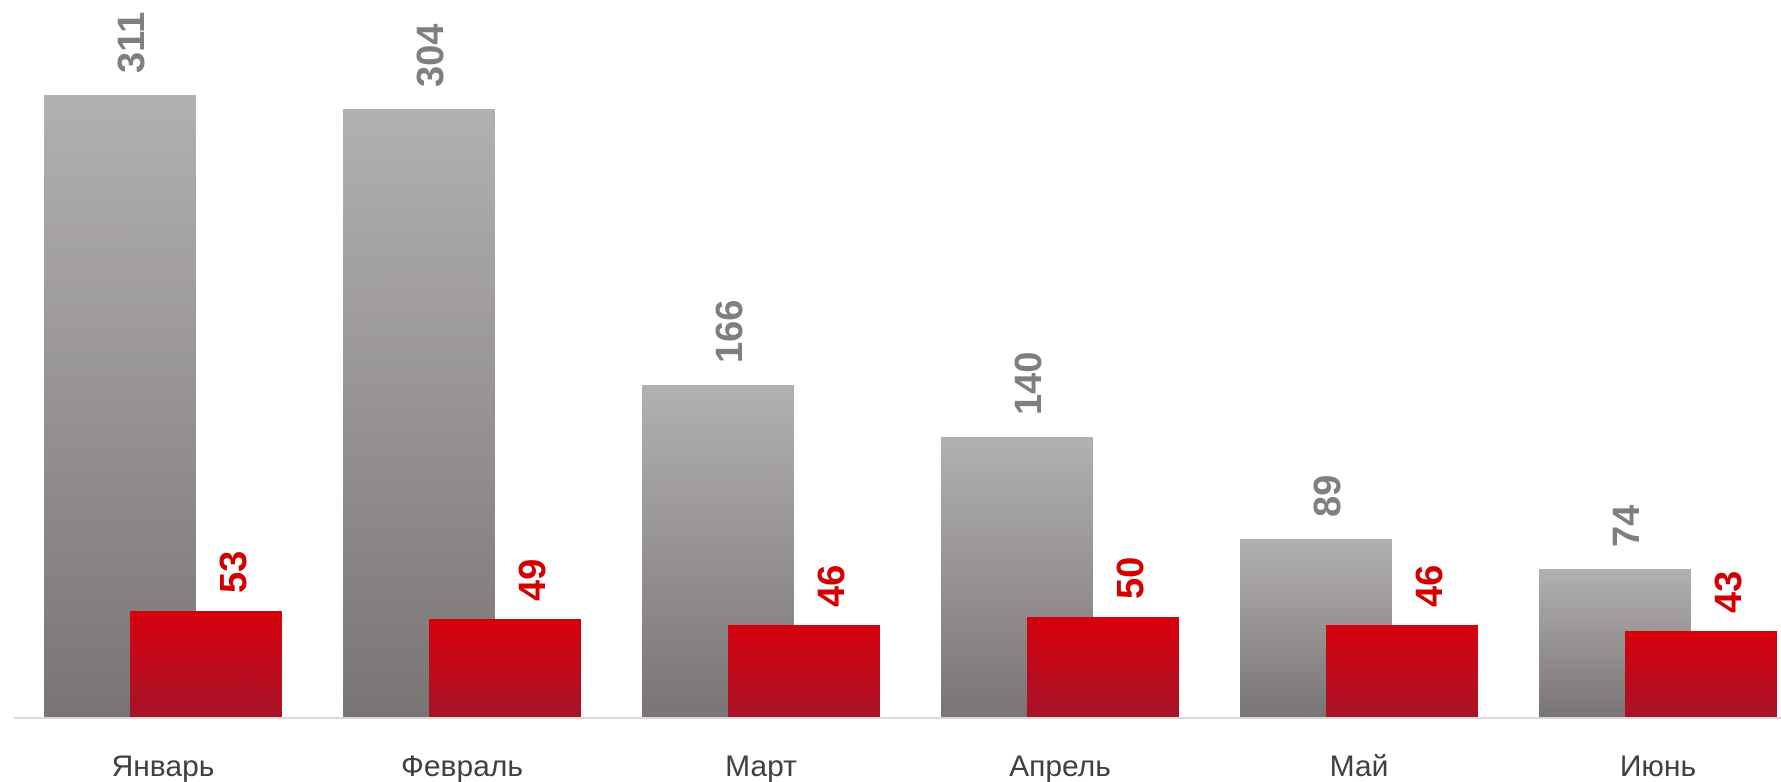  What do you see at coordinates (234, 572) in the screenshot?
I see `value-label-series2-1: 53` at bounding box center [234, 572].